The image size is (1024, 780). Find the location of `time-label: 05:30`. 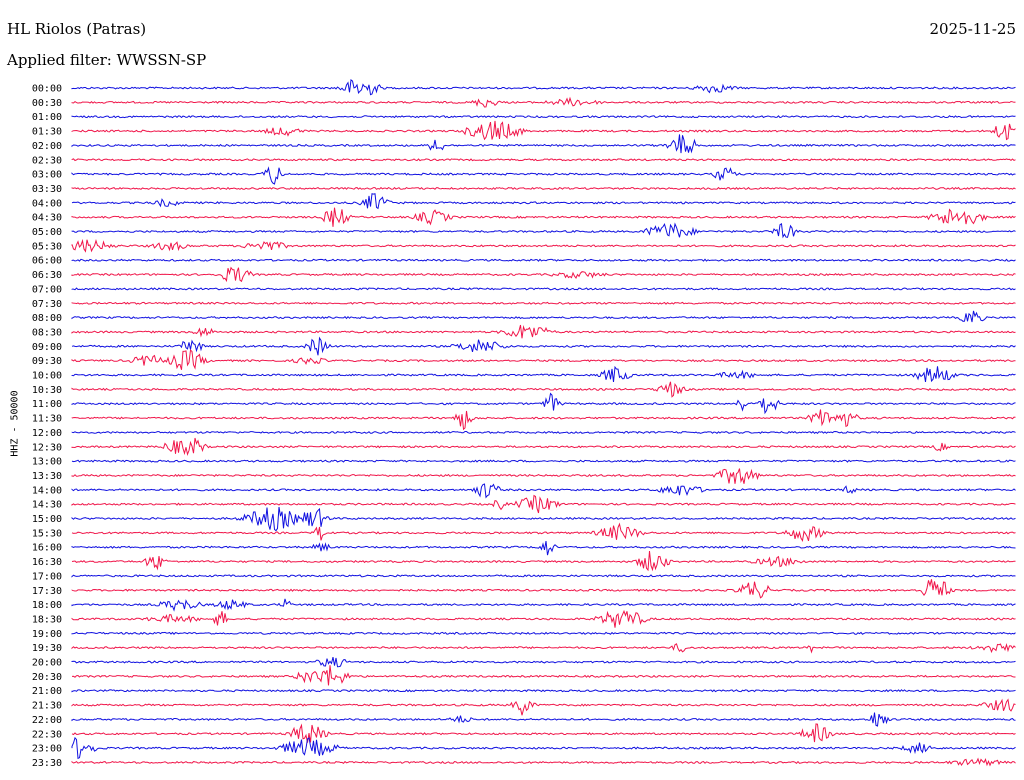

time-label: 05:30 is located at coordinates (47, 246).